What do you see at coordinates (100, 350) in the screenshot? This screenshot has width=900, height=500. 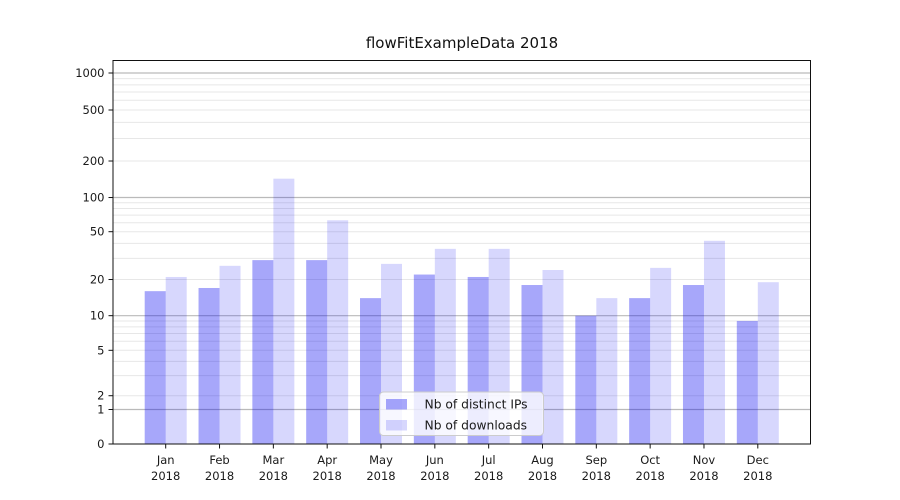 I see `y-tick-label: 5` at bounding box center [100, 350].